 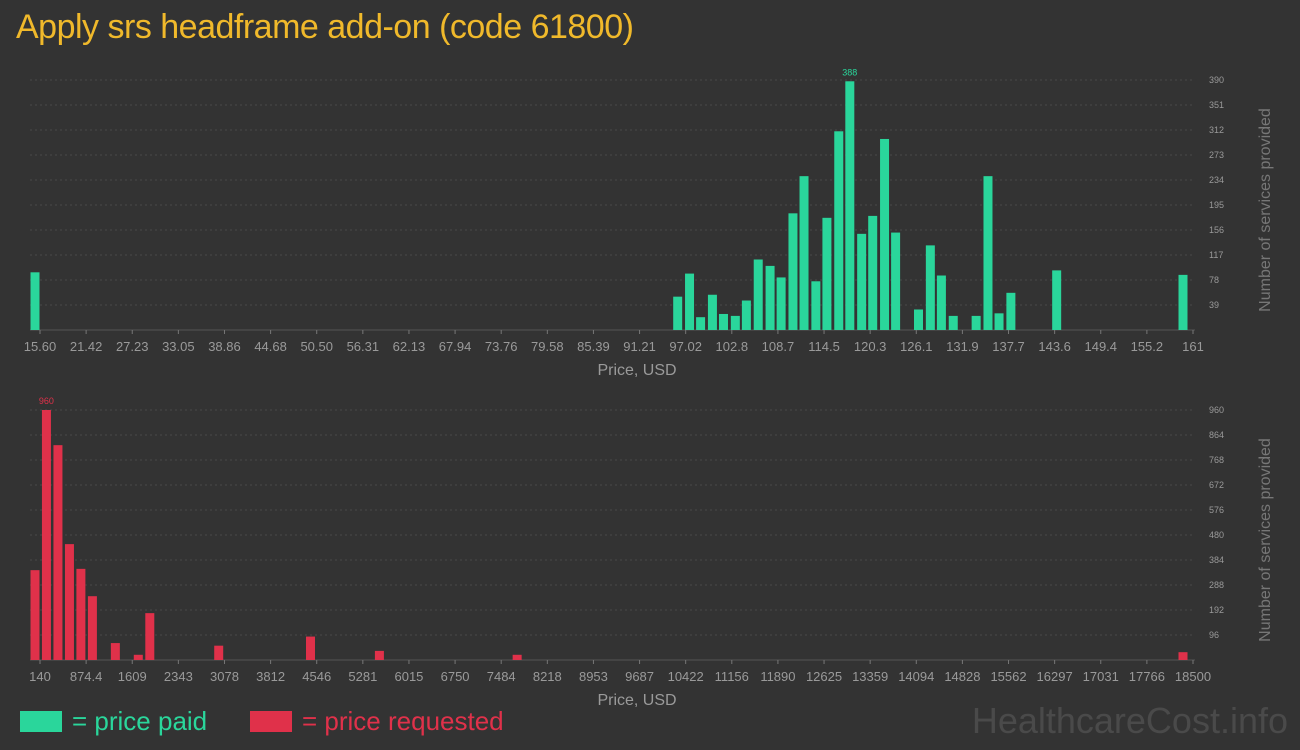 What do you see at coordinates (593, 676) in the screenshot?
I see `x-tick-label: 8953` at bounding box center [593, 676].